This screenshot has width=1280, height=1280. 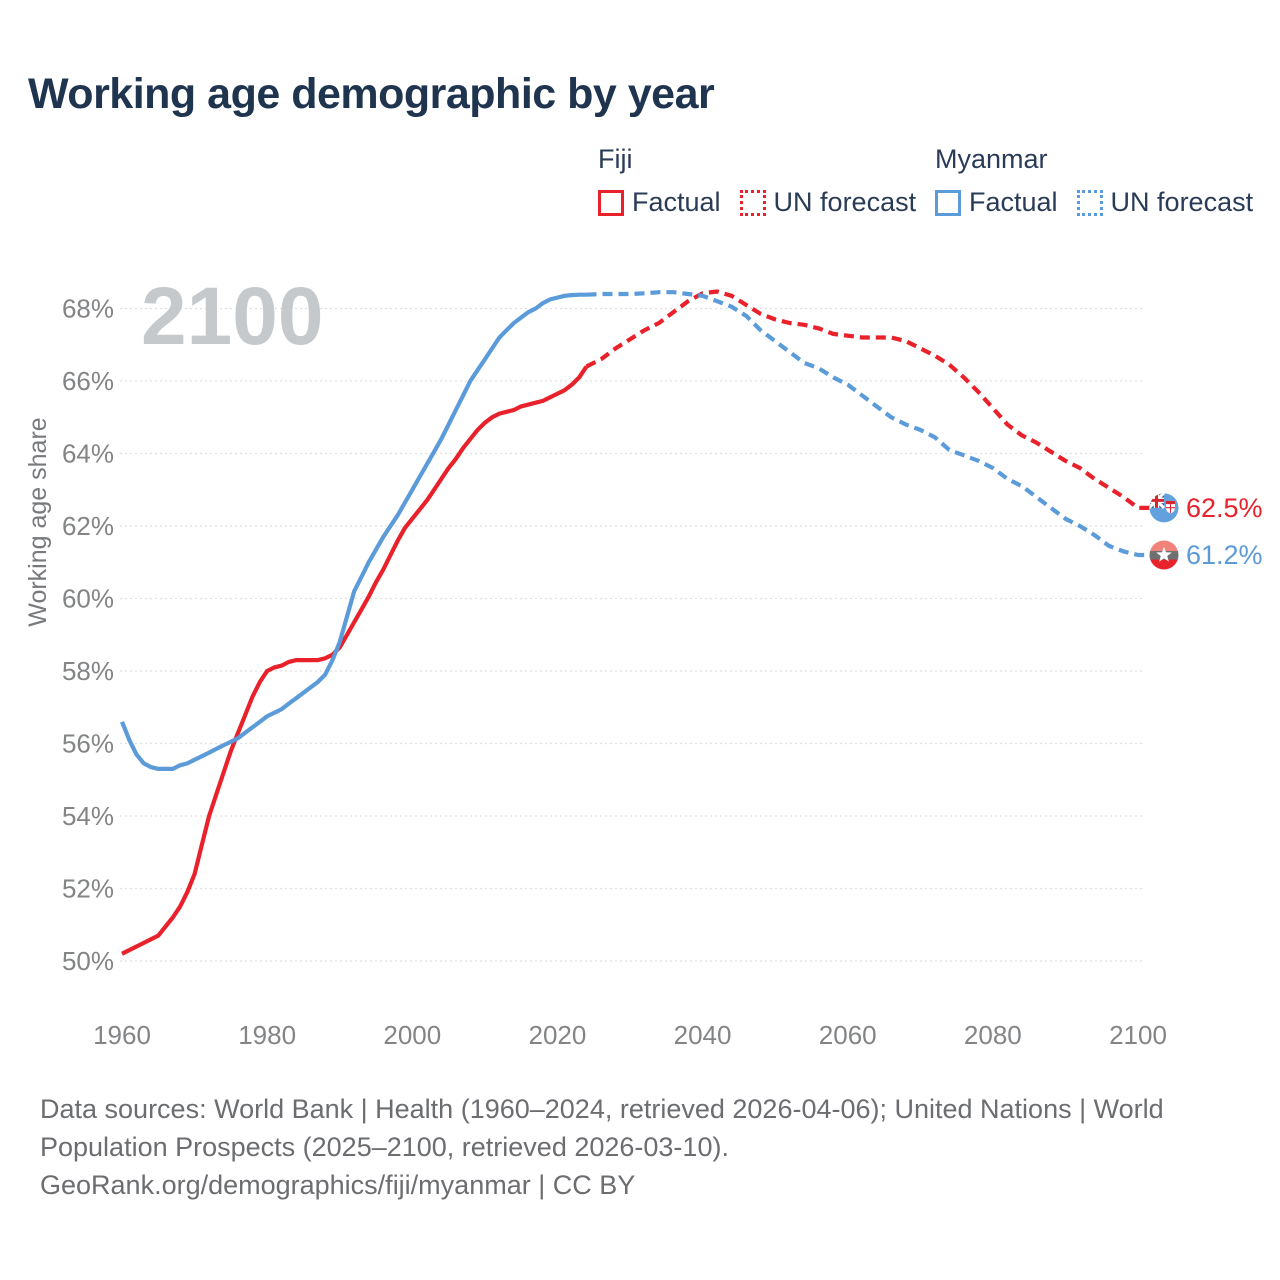 I want to click on x-tick-label: 2000, so click(x=412, y=1035).